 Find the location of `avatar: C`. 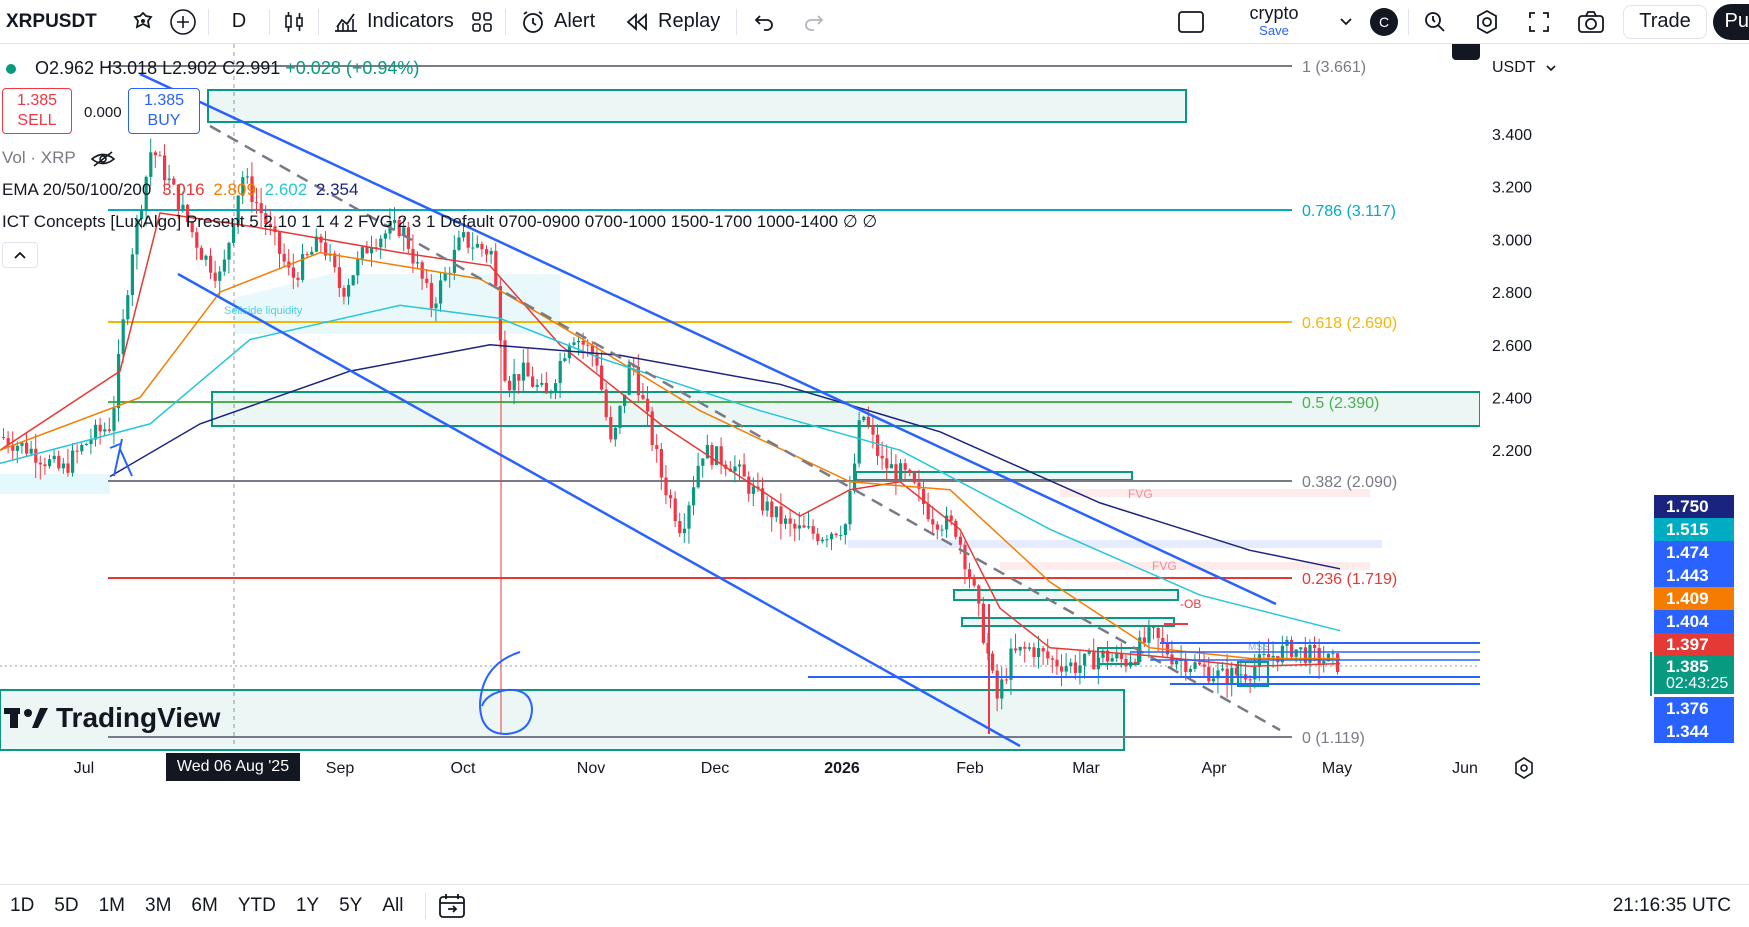

avatar: C is located at coordinates (1384, 22).